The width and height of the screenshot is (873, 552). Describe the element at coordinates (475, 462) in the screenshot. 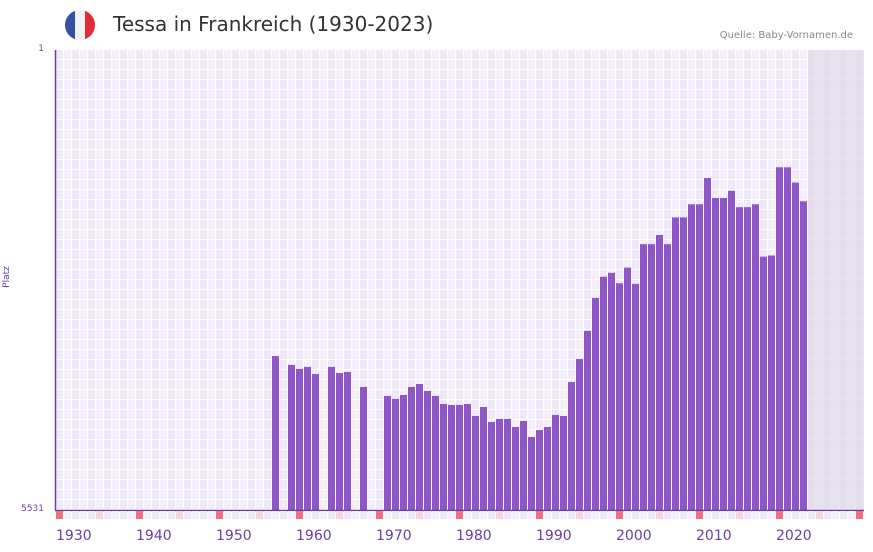

I see `bar-1982` at that location.